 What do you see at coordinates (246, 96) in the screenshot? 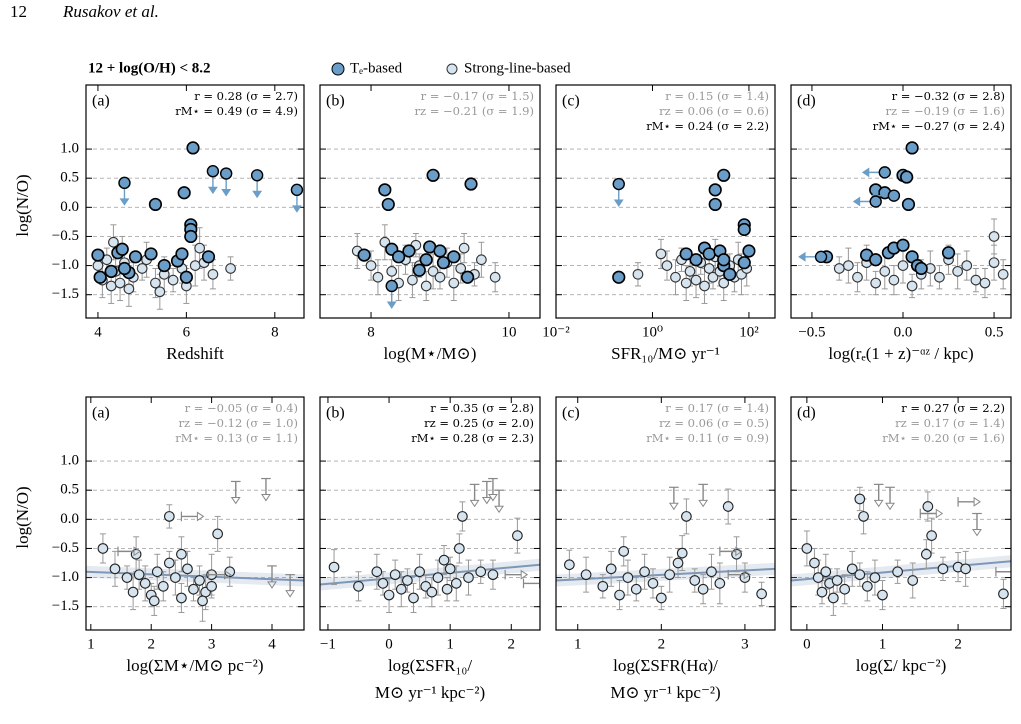
I see `annotation: r = 0.28 (σ = 2.7)` at bounding box center [246, 96].